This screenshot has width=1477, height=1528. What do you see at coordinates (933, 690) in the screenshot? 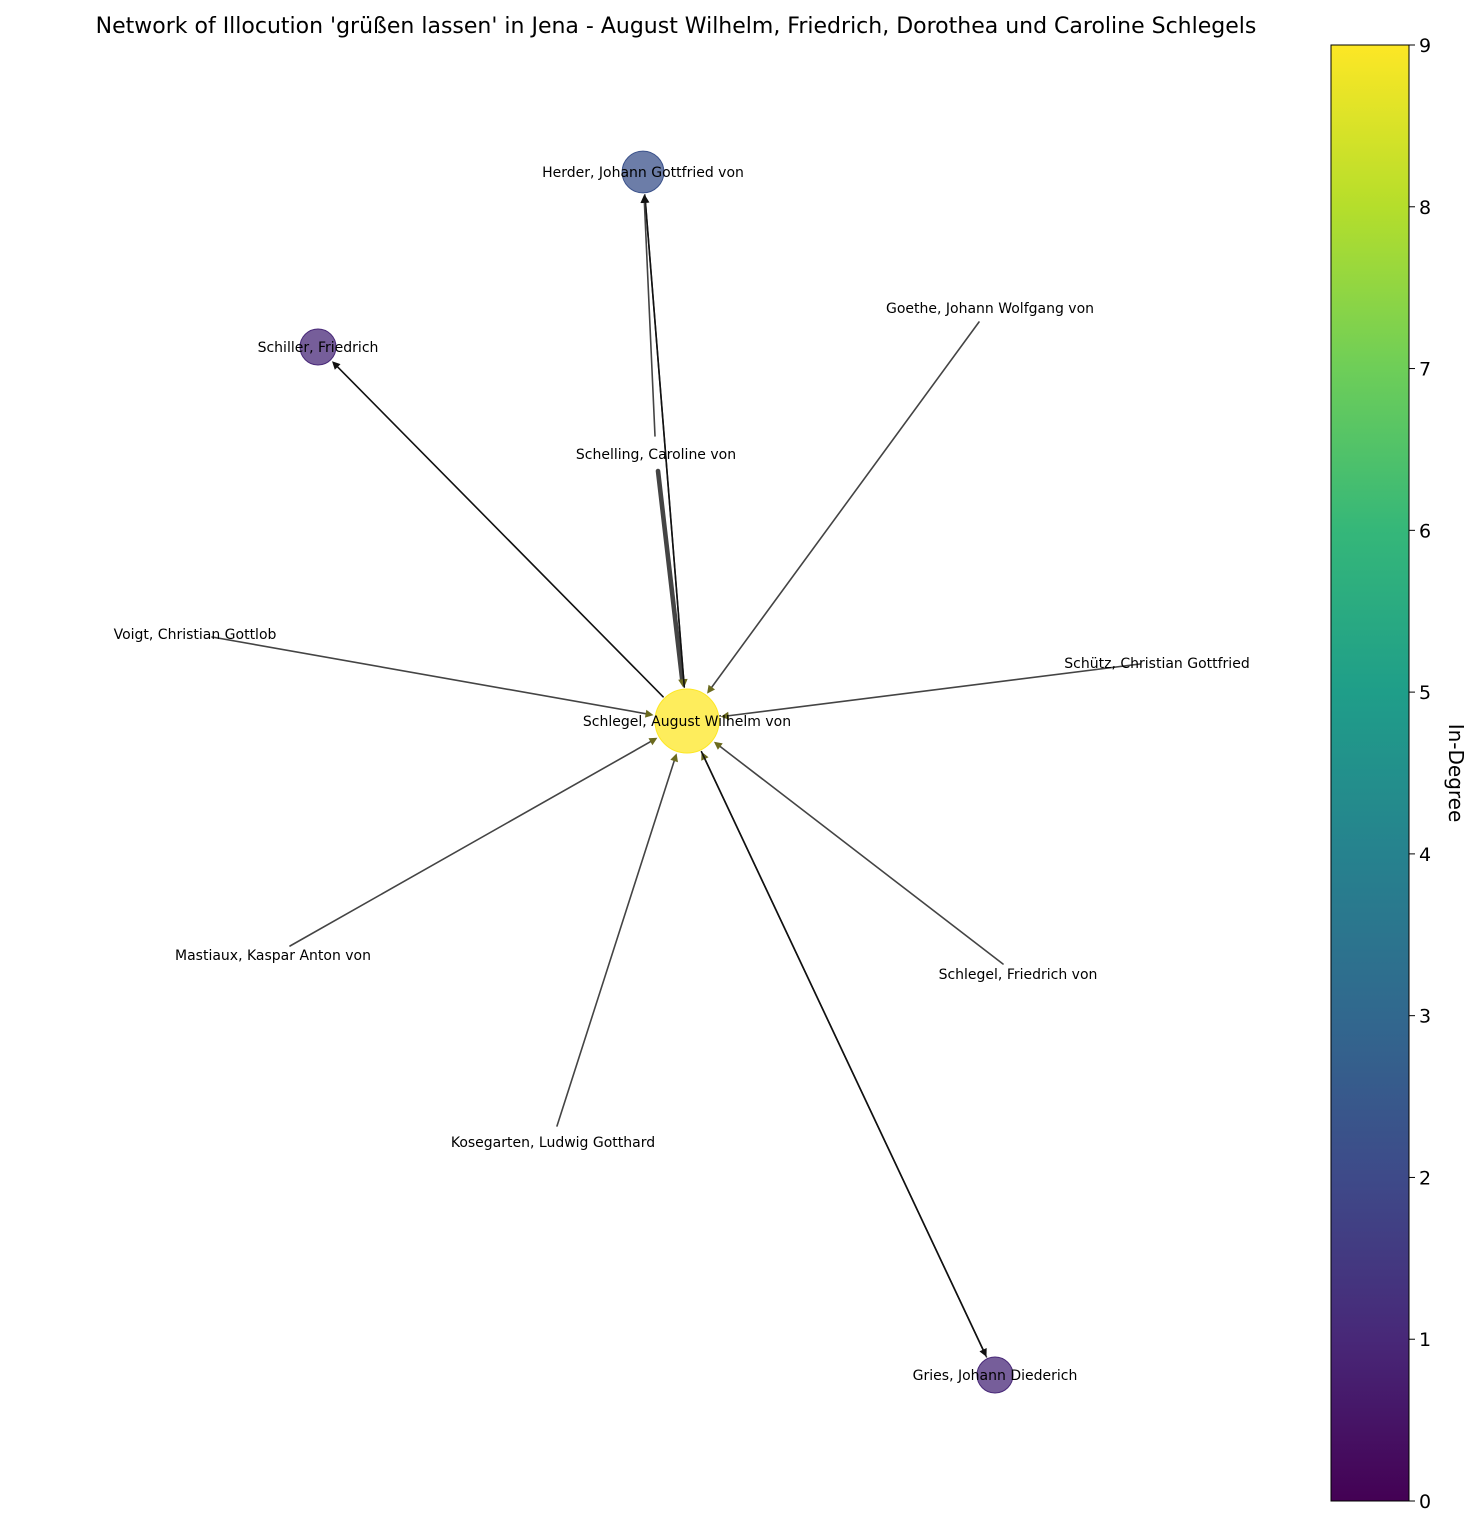
I see `edge-schuetz-to-schlegel_aw` at bounding box center [933, 690].